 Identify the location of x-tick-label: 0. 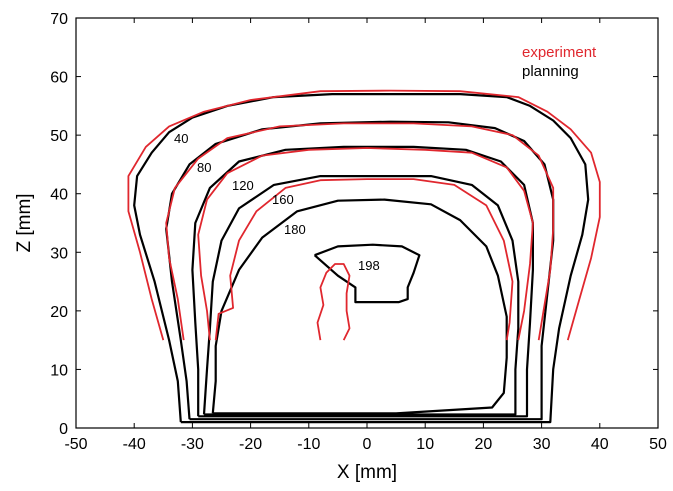
(367, 444).